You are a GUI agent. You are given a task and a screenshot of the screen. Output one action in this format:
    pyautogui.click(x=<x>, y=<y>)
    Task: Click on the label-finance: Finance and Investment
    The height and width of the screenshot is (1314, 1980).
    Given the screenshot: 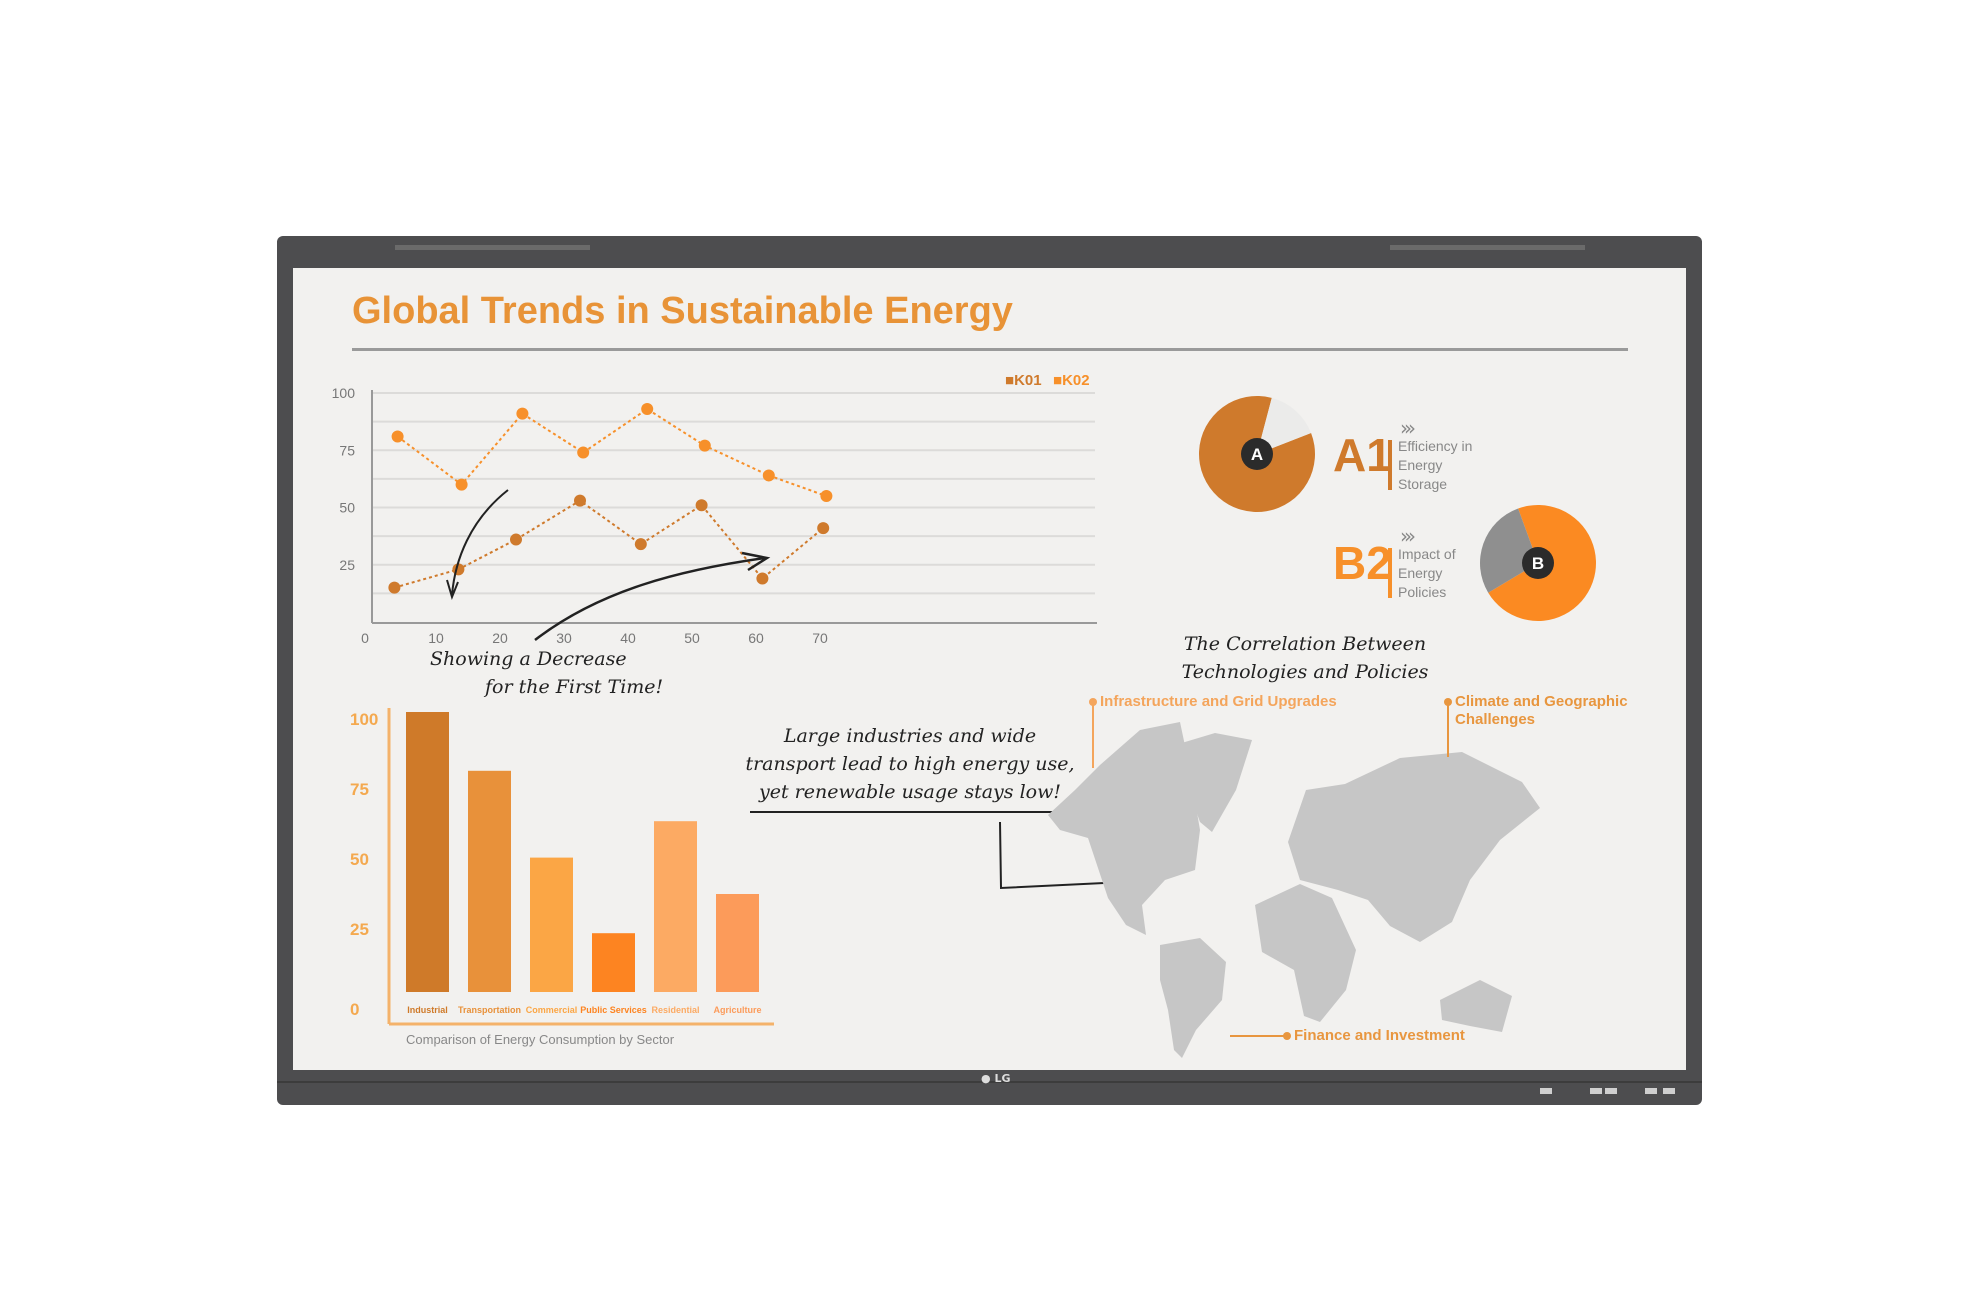 What is the action you would take?
    pyautogui.click(x=1379, y=1035)
    